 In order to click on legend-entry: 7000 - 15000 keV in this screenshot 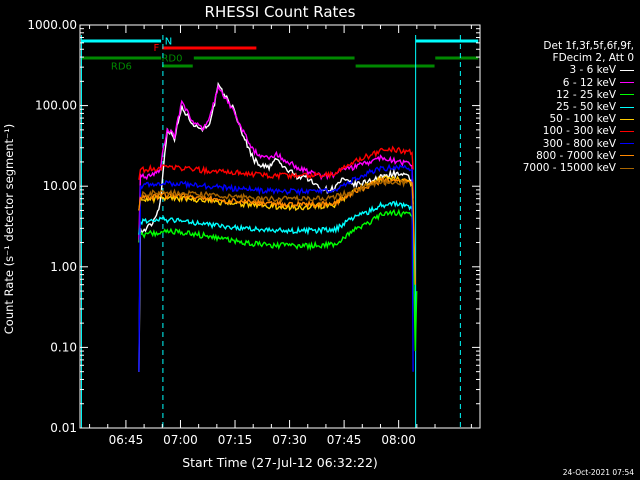, I will do `click(556, 168)`.